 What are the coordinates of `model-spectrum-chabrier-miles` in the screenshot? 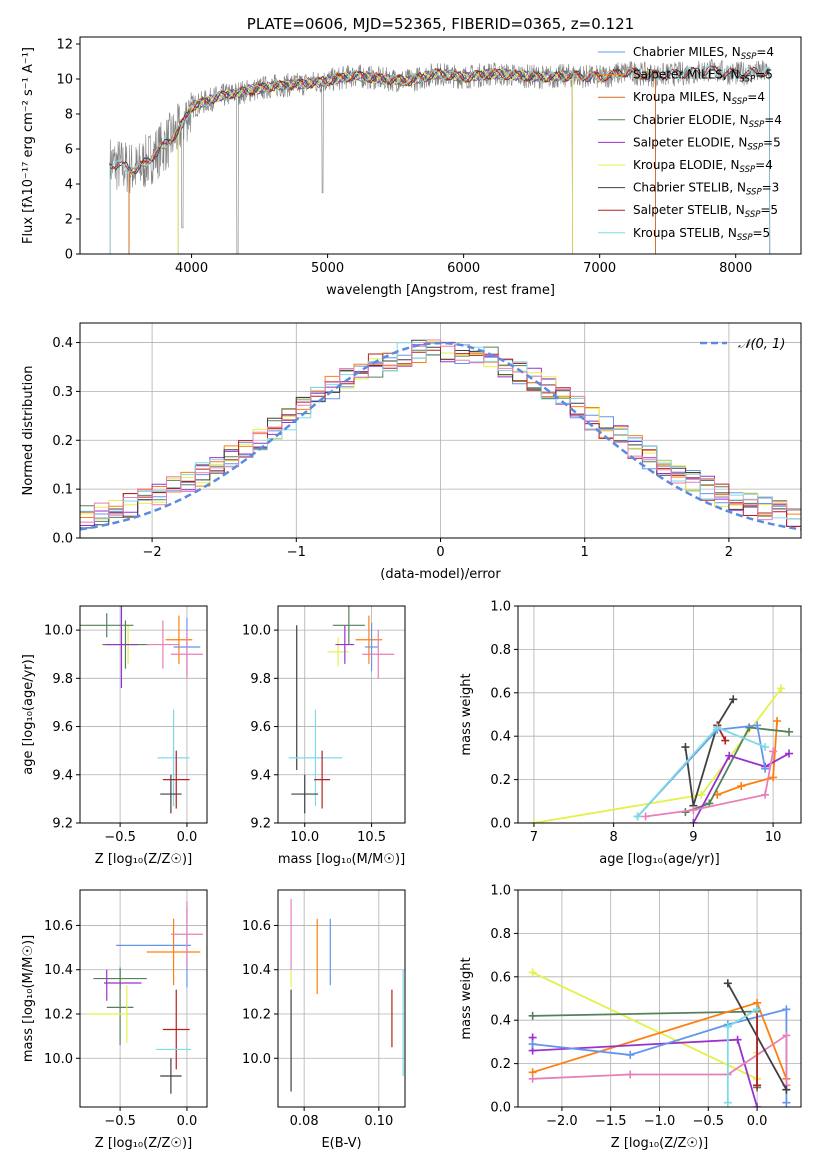 It's located at (392, 160).